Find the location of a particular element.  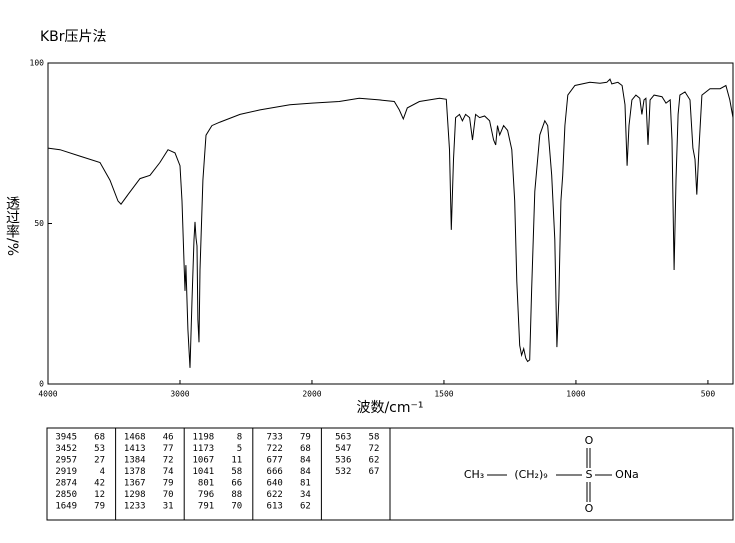

peak-wavenumber: 1298 is located at coordinates (135, 495).